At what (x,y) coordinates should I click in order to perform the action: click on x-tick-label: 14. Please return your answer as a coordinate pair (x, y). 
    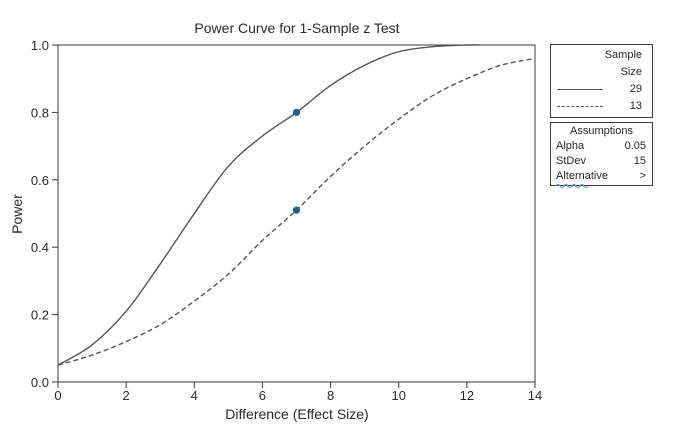
    Looking at the image, I should click on (535, 395).